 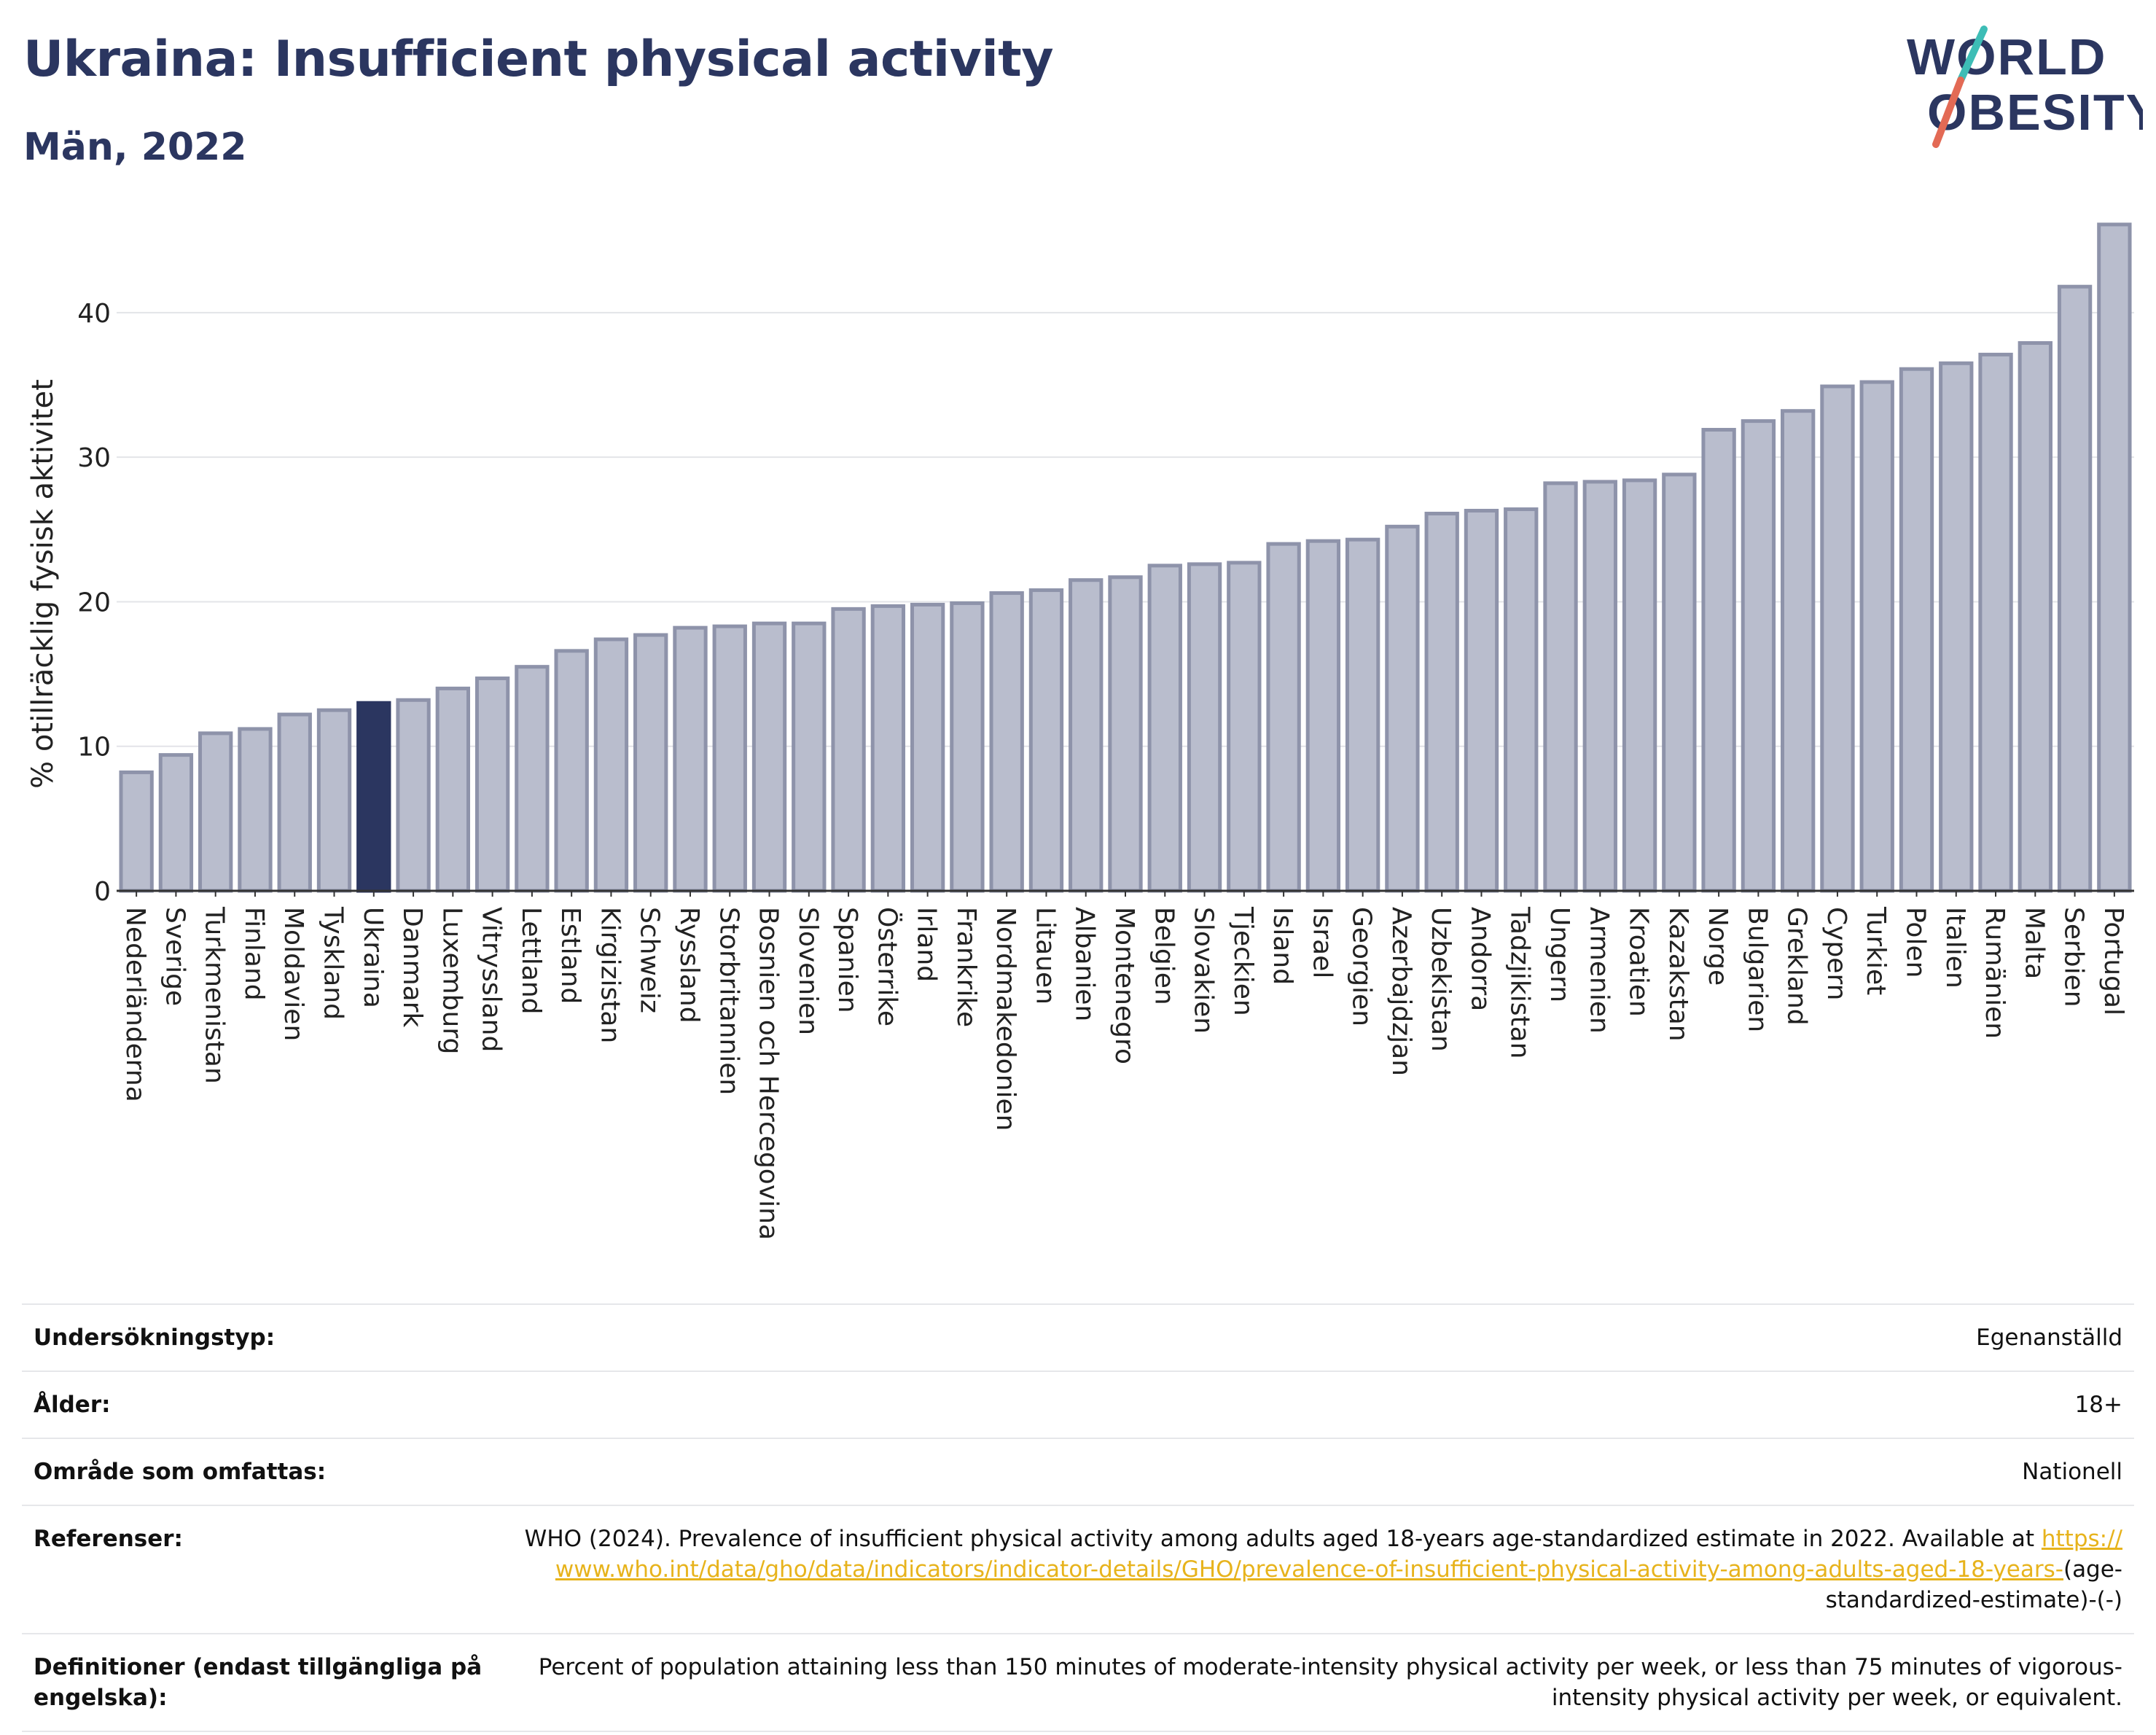 What do you see at coordinates (531, 961) in the screenshot?
I see `x-tick-label: Lettland` at bounding box center [531, 961].